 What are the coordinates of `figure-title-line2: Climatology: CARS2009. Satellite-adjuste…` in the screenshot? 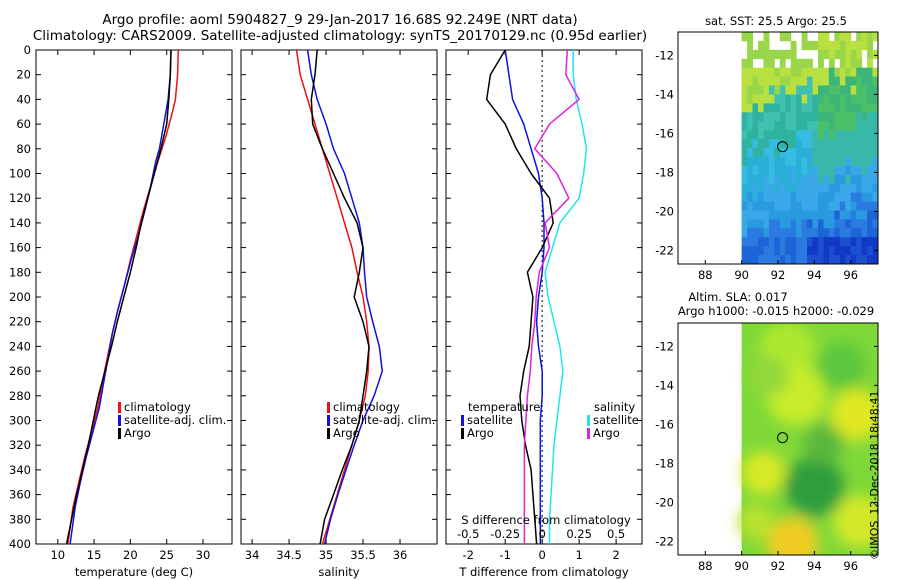 It's located at (340, 36).